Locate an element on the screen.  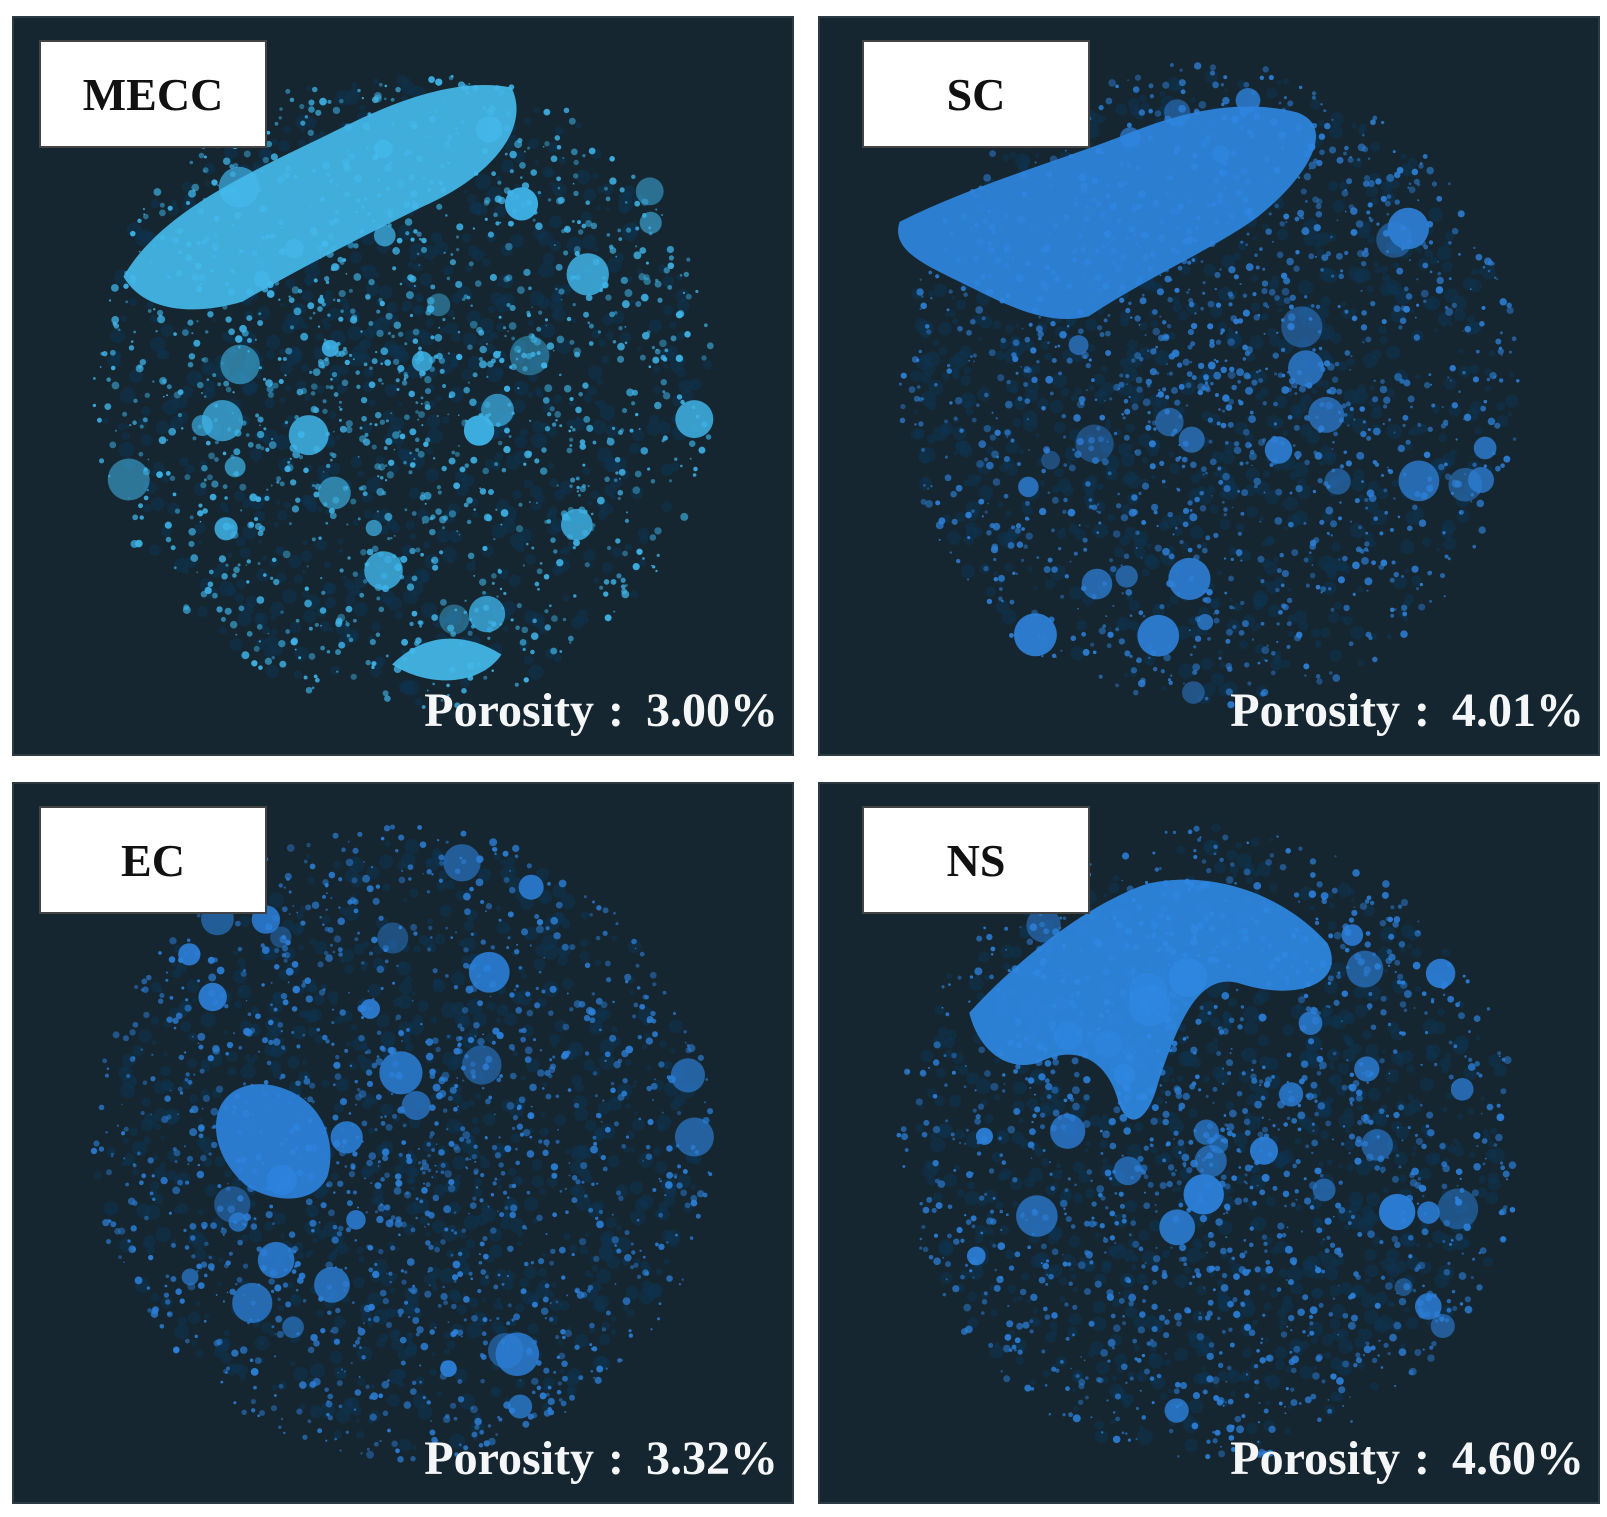
bulk-pore-region is located at coordinates (320, 197).